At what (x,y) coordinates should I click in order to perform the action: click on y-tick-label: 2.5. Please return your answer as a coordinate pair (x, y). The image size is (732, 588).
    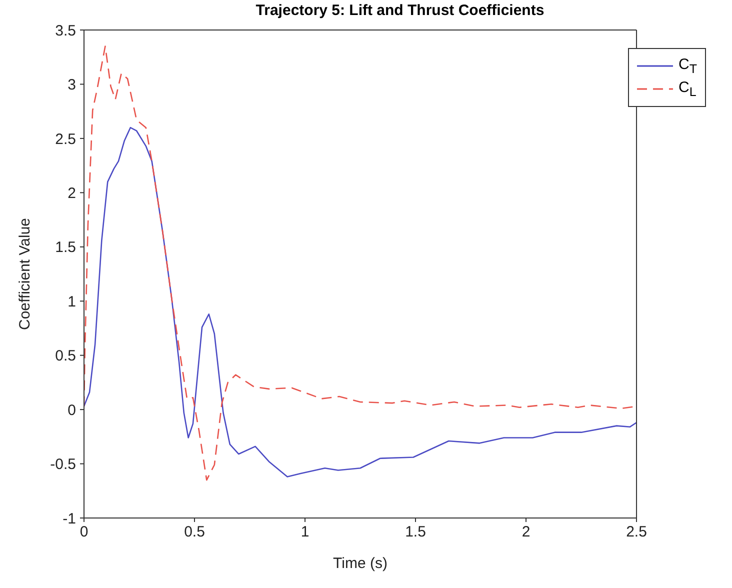
    Looking at the image, I should click on (65, 139).